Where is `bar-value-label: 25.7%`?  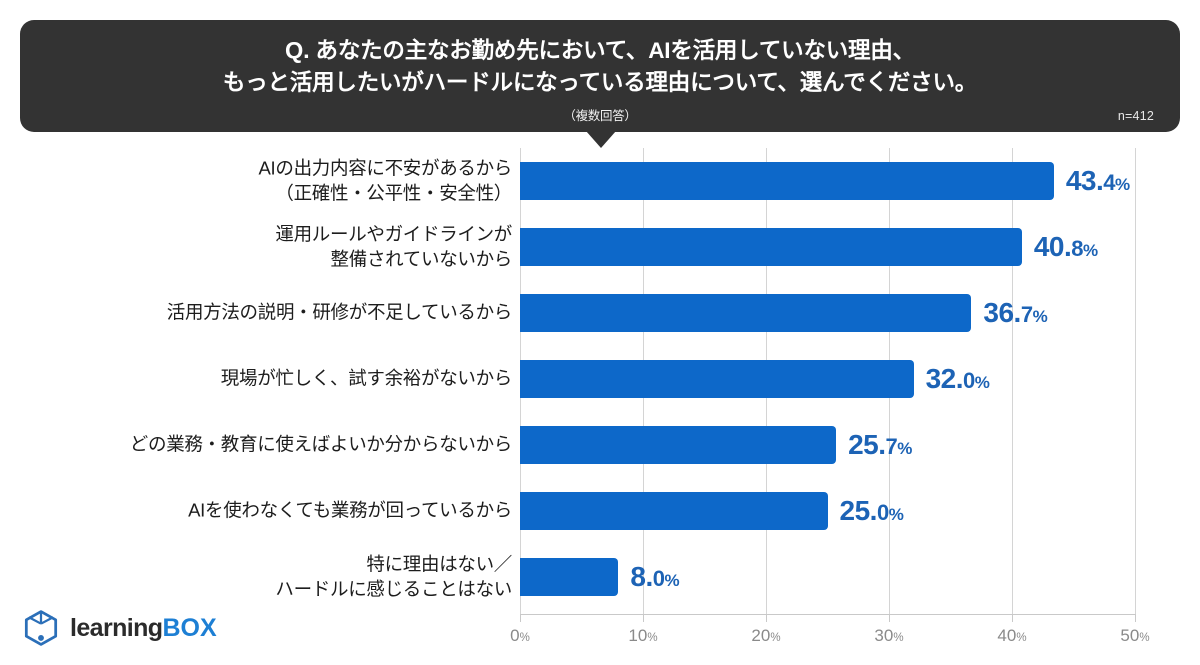
bar-value-label: 25.7% is located at coordinates (880, 444).